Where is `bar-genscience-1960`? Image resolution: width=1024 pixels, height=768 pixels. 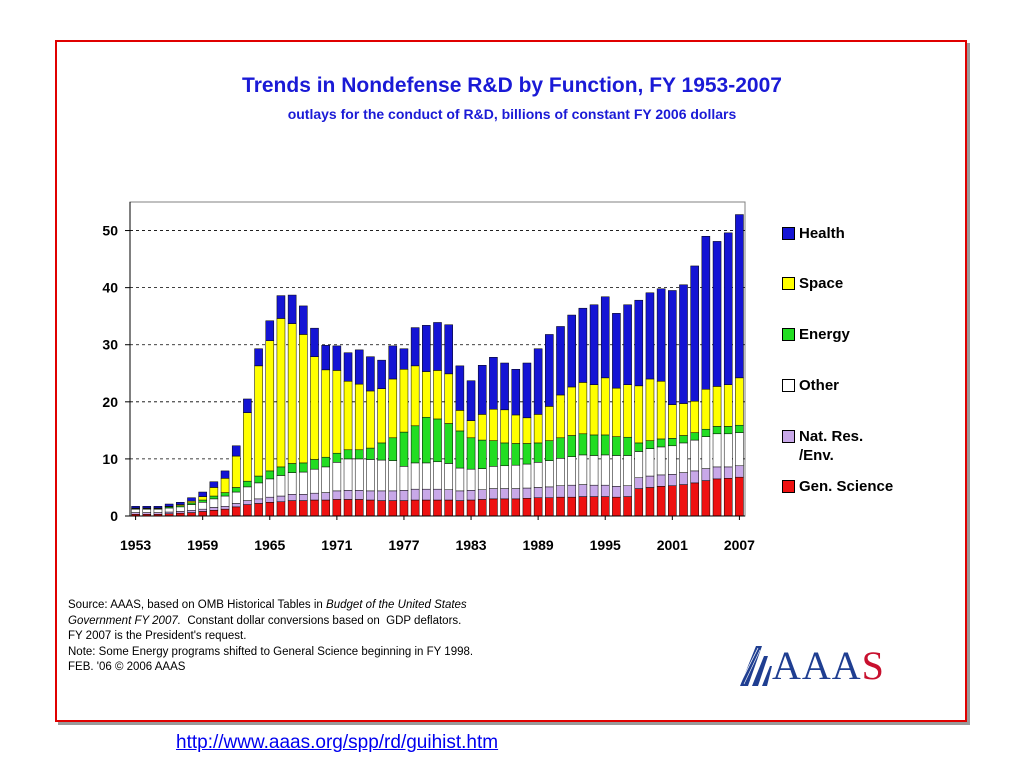
bar-genscience-1960 is located at coordinates (214, 513).